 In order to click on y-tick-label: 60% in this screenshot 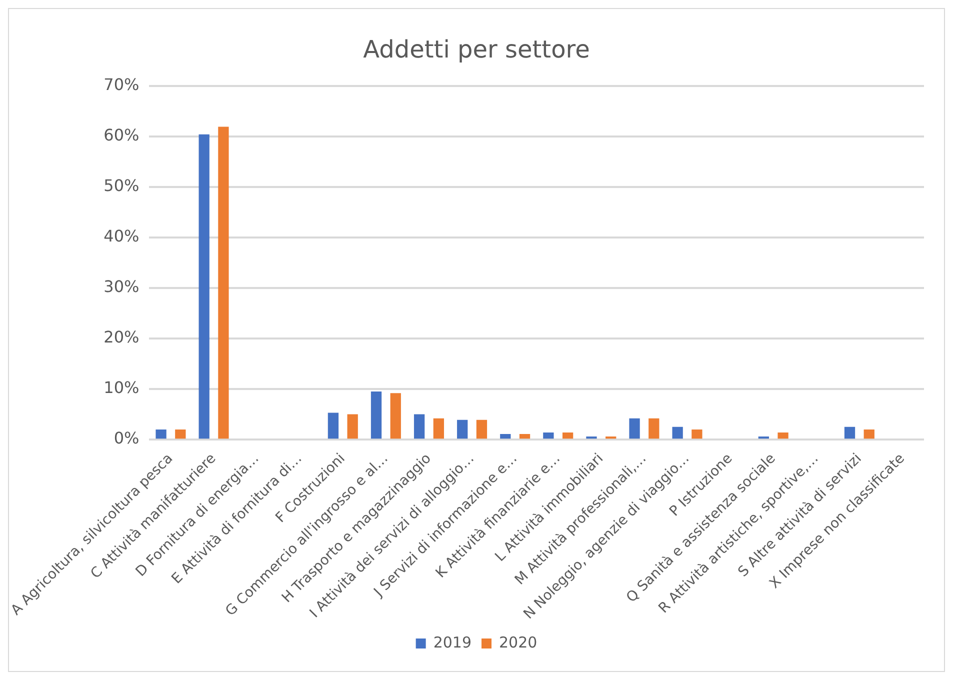, I will do `click(122, 134)`.